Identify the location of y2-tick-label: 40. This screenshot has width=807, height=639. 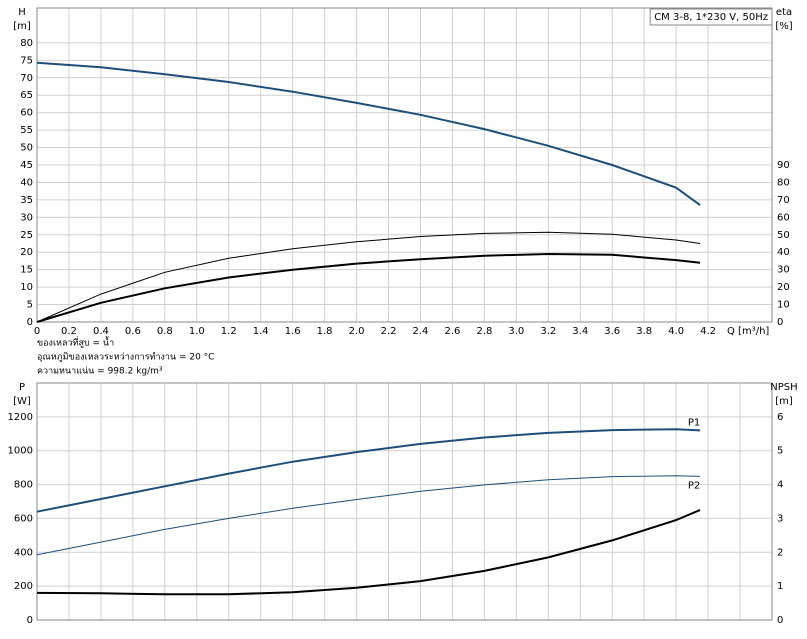
(783, 252).